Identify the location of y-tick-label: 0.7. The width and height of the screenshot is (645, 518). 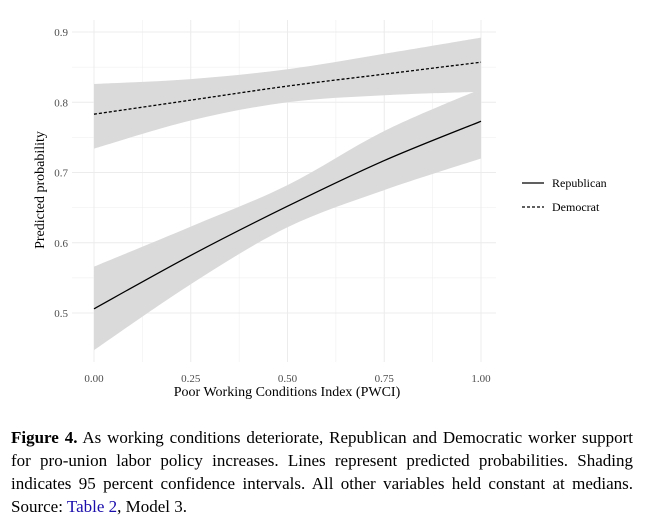
(61, 174).